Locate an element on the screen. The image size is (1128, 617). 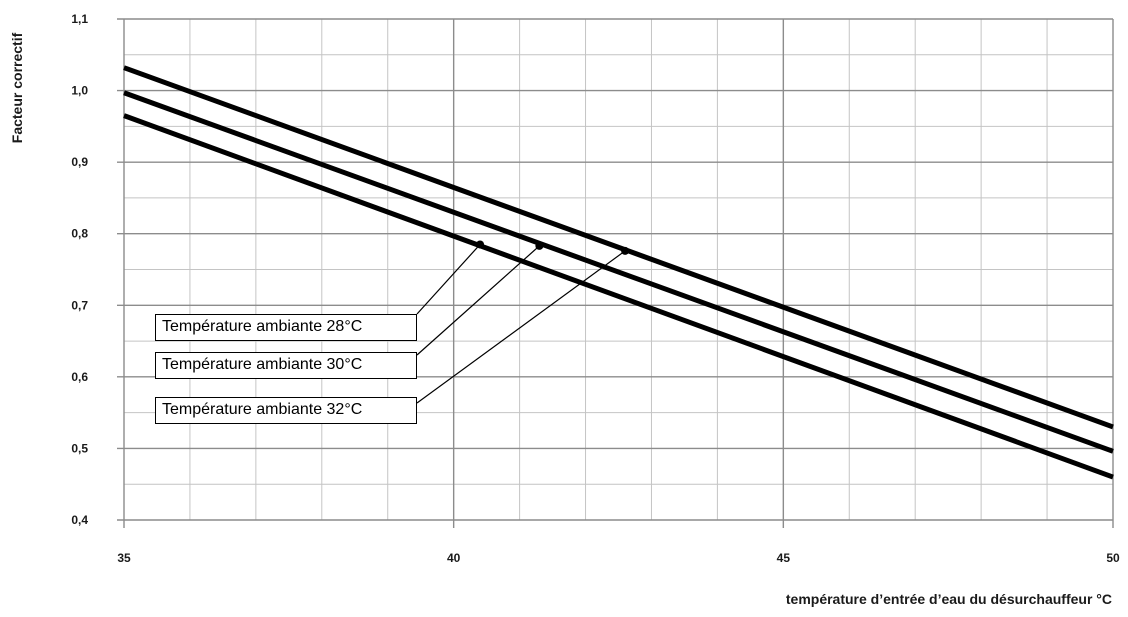
x-tick-label: 35 is located at coordinates (124, 558).